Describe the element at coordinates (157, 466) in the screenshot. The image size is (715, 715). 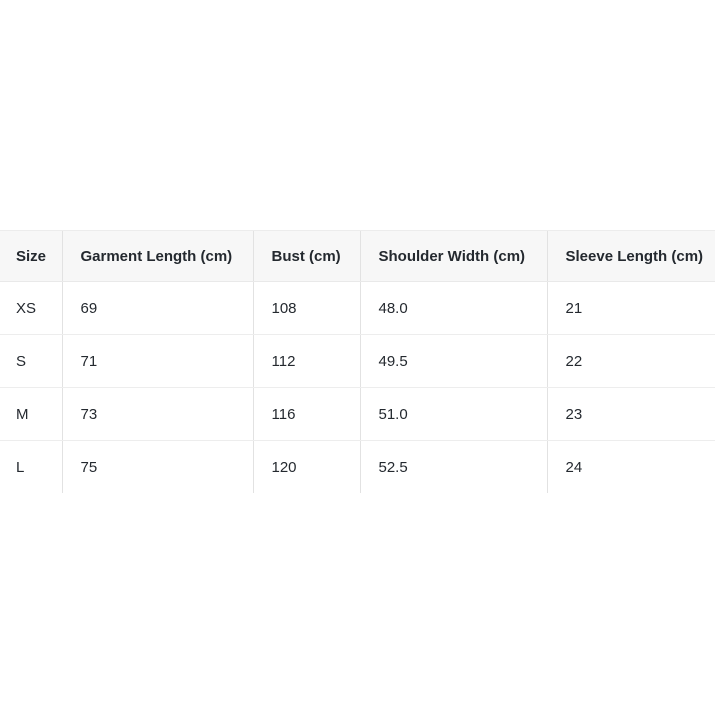
I see `cell-garment-length: 75` at that location.